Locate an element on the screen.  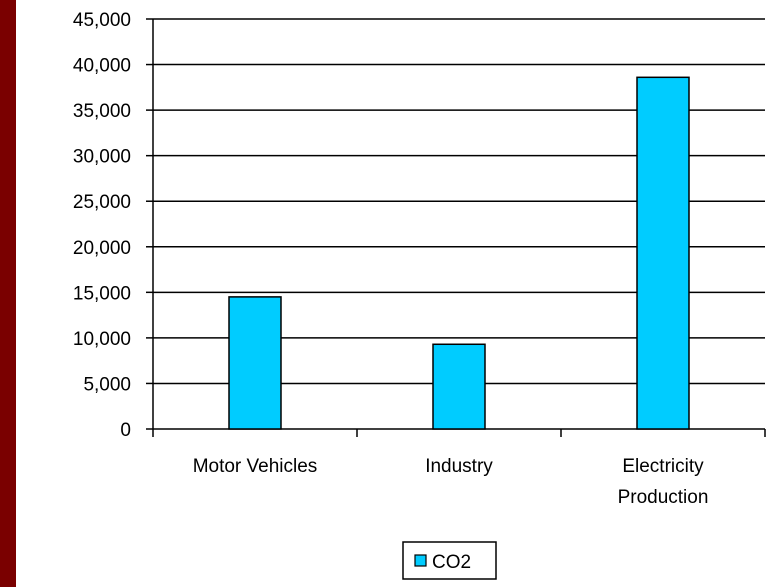
legend-swatch is located at coordinates (420, 560).